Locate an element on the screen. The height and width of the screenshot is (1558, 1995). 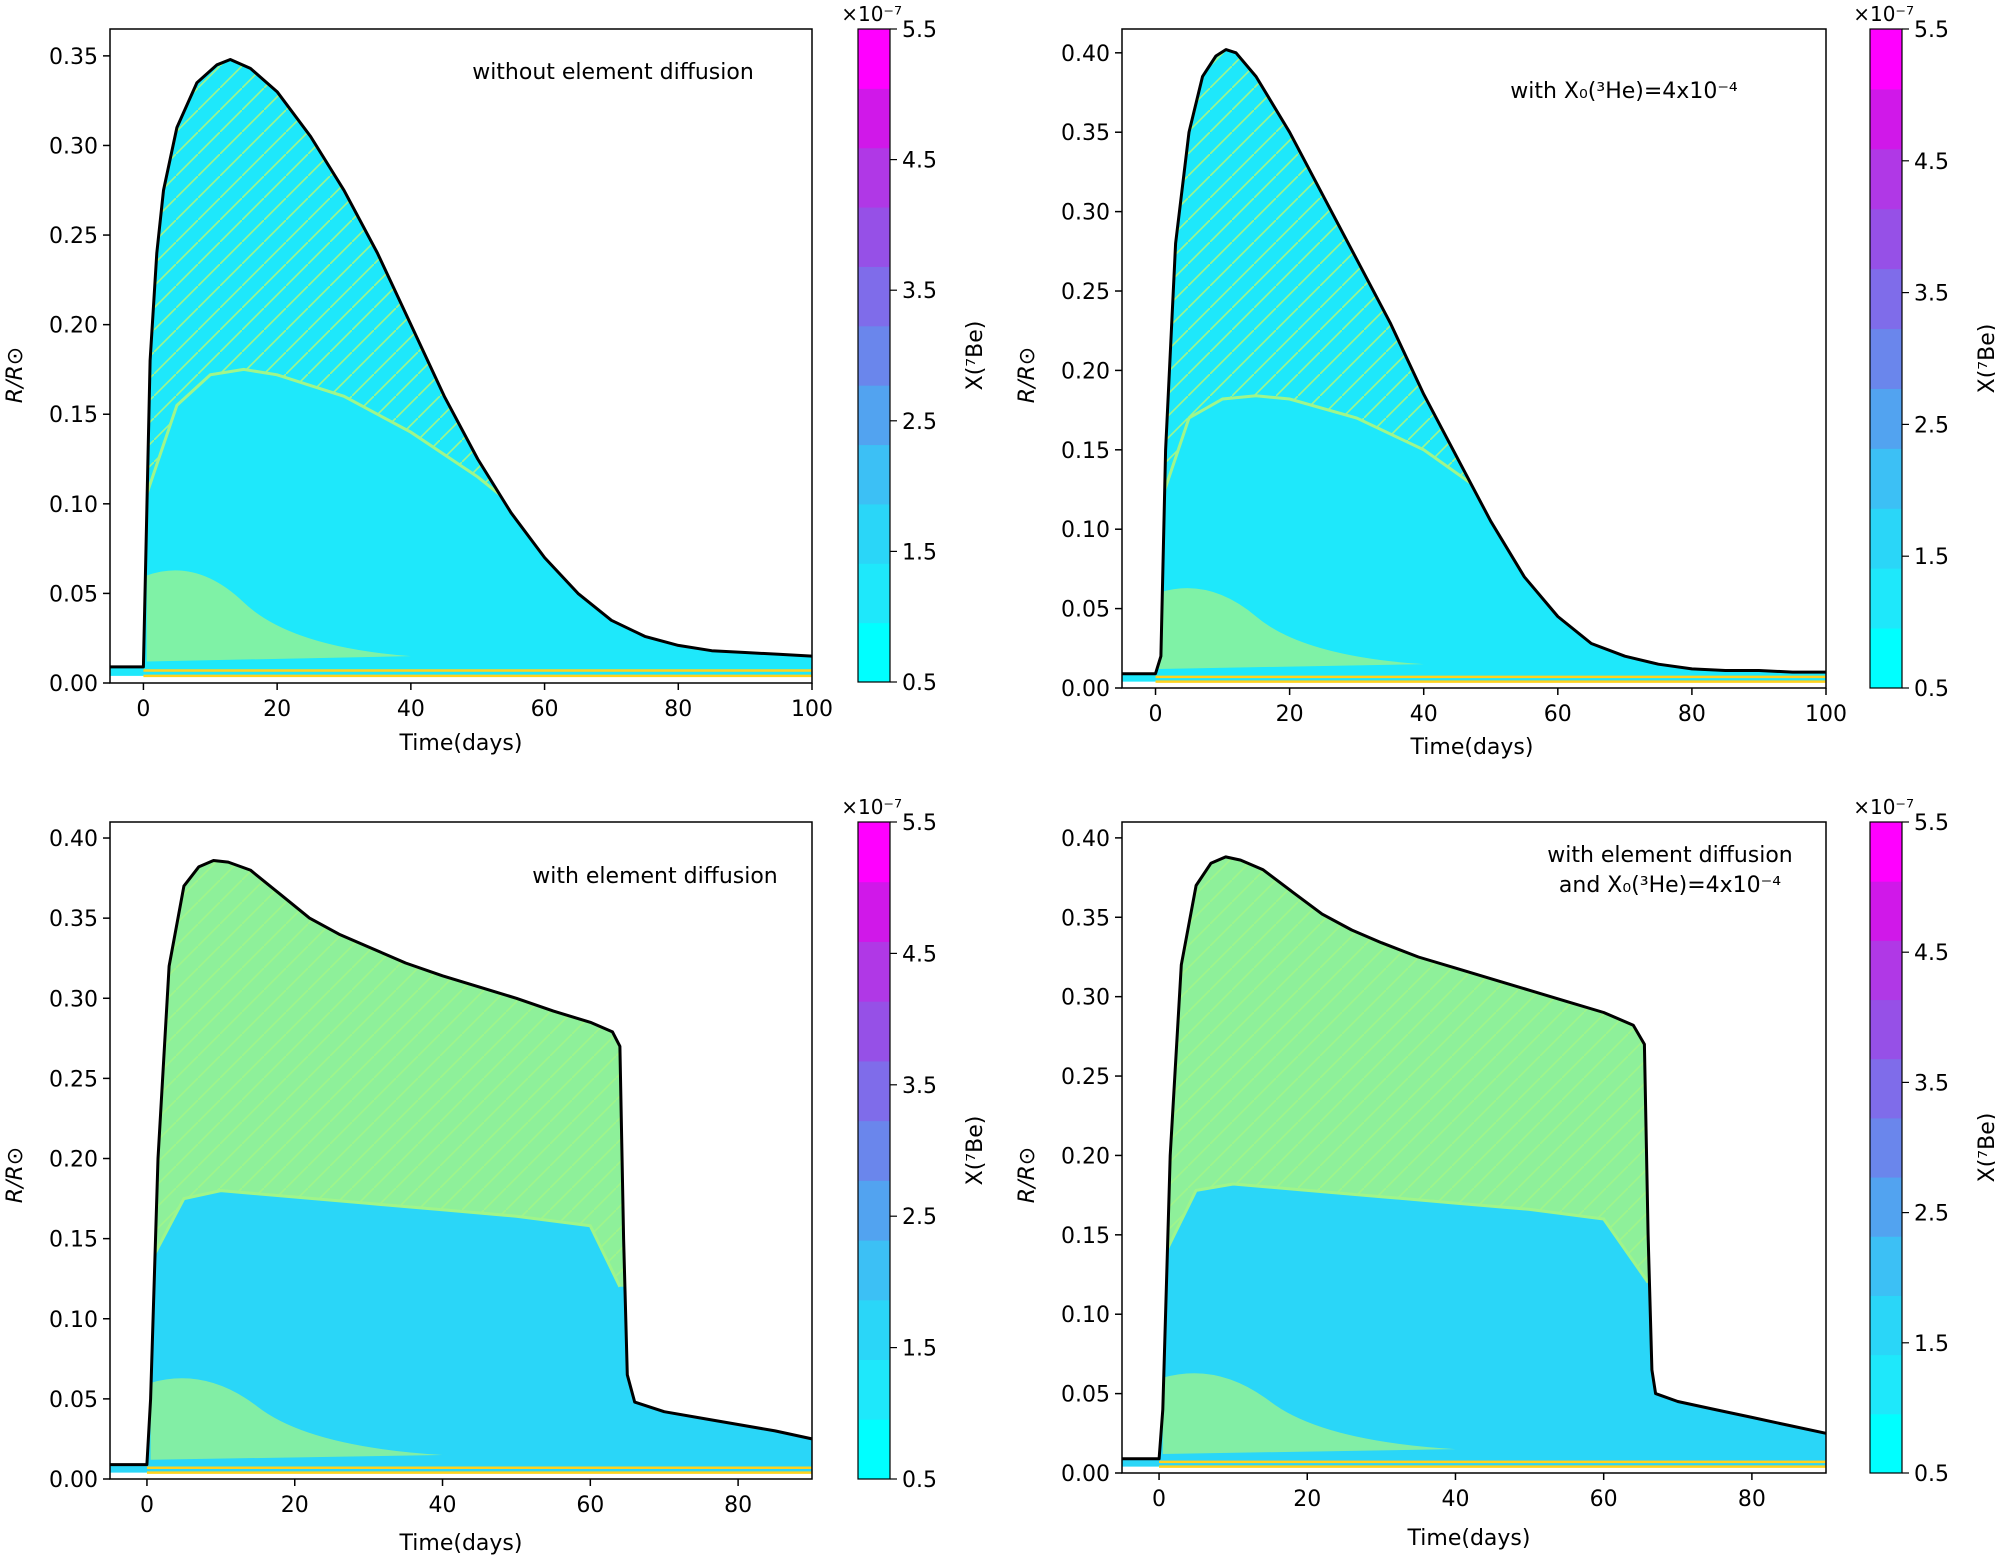
panel-title-2: with X₀(³He)=4x10⁻⁴ is located at coordinates (1624, 91).